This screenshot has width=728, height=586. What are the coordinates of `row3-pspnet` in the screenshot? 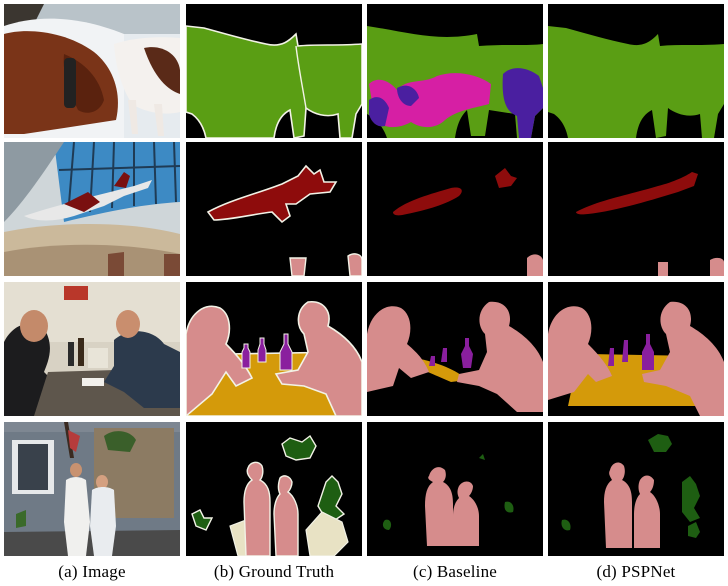 It's located at (636, 349).